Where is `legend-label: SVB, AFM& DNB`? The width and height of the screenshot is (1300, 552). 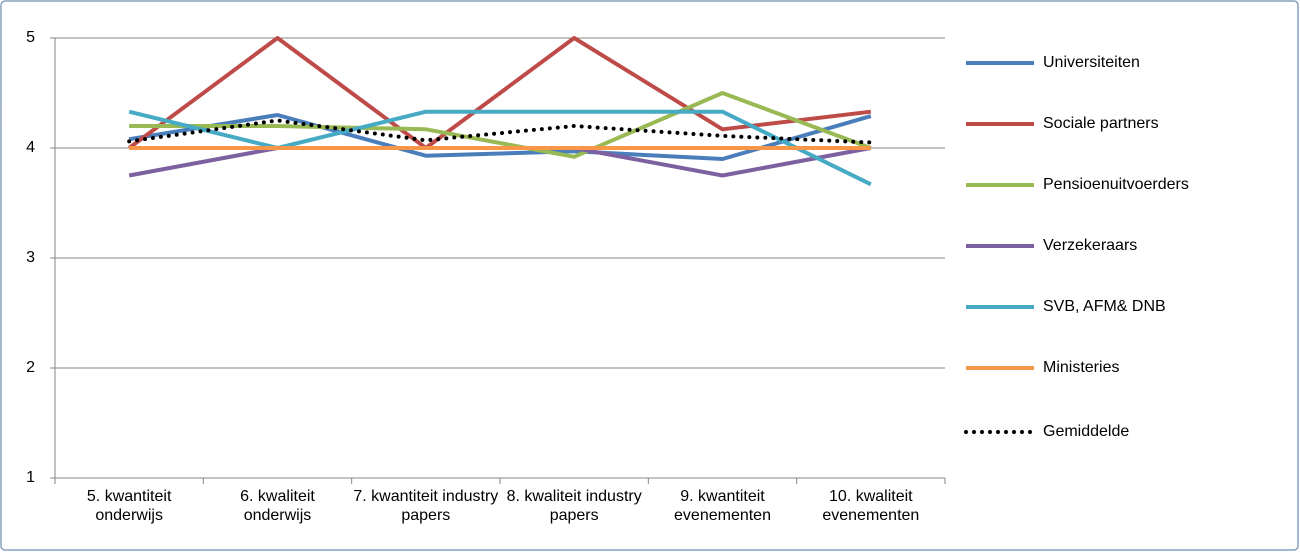
legend-label: SVB, AFM& DNB is located at coordinates (1104, 306).